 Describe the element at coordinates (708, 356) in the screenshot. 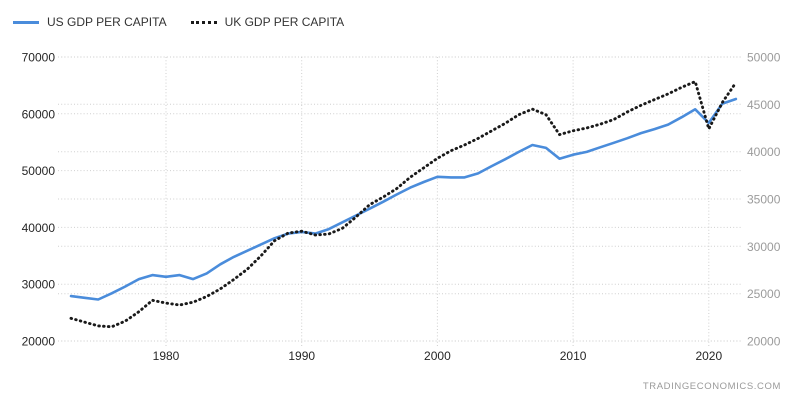

I see `x-axis-tick-2020: 2020` at that location.